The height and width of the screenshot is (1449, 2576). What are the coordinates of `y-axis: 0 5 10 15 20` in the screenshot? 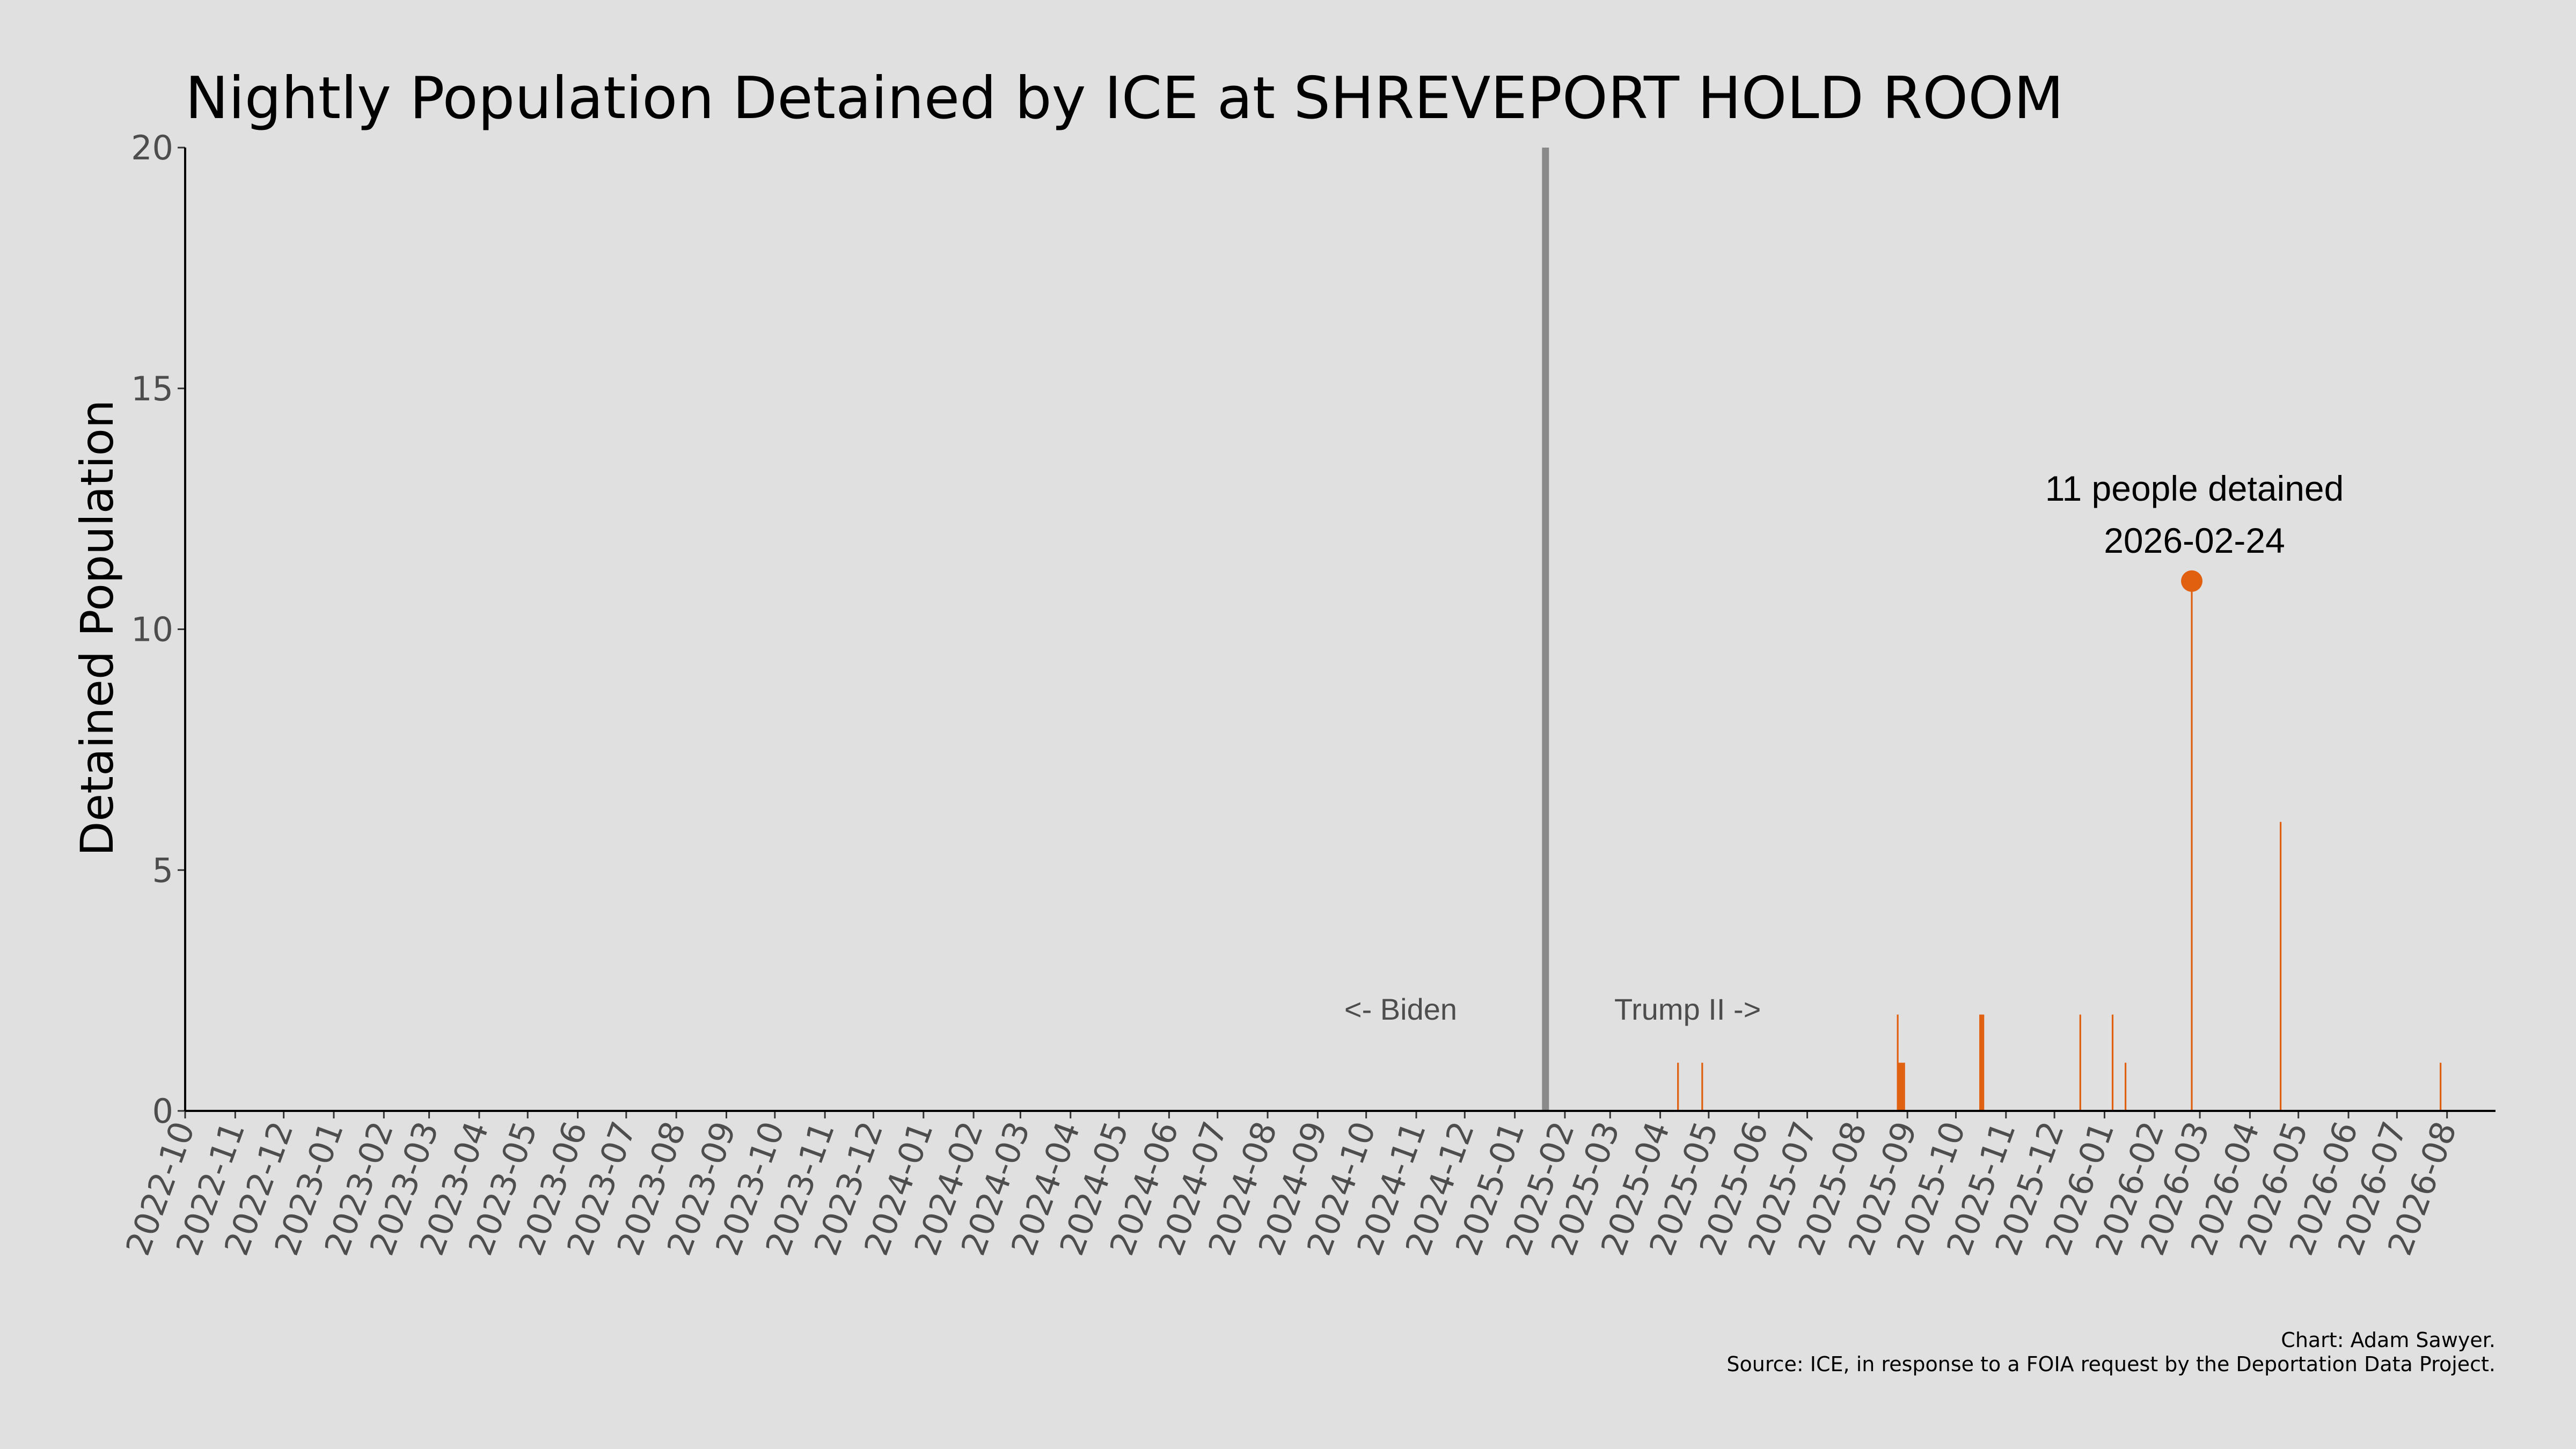 It's located at (158, 629).